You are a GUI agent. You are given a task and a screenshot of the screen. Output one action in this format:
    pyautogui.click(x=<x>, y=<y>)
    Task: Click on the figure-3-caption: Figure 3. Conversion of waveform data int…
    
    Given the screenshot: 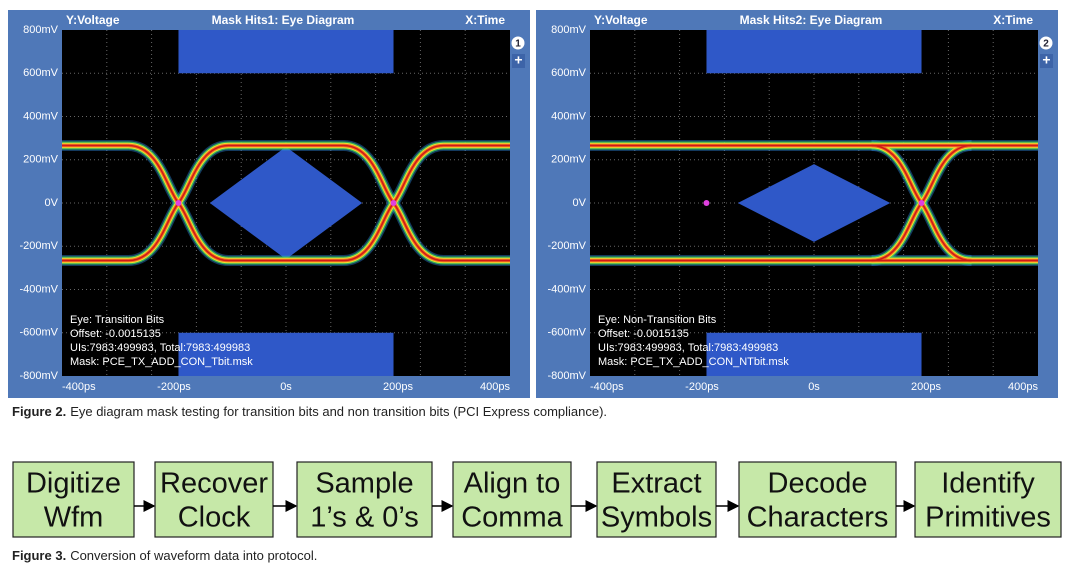 What is the action you would take?
    pyautogui.click(x=164, y=555)
    